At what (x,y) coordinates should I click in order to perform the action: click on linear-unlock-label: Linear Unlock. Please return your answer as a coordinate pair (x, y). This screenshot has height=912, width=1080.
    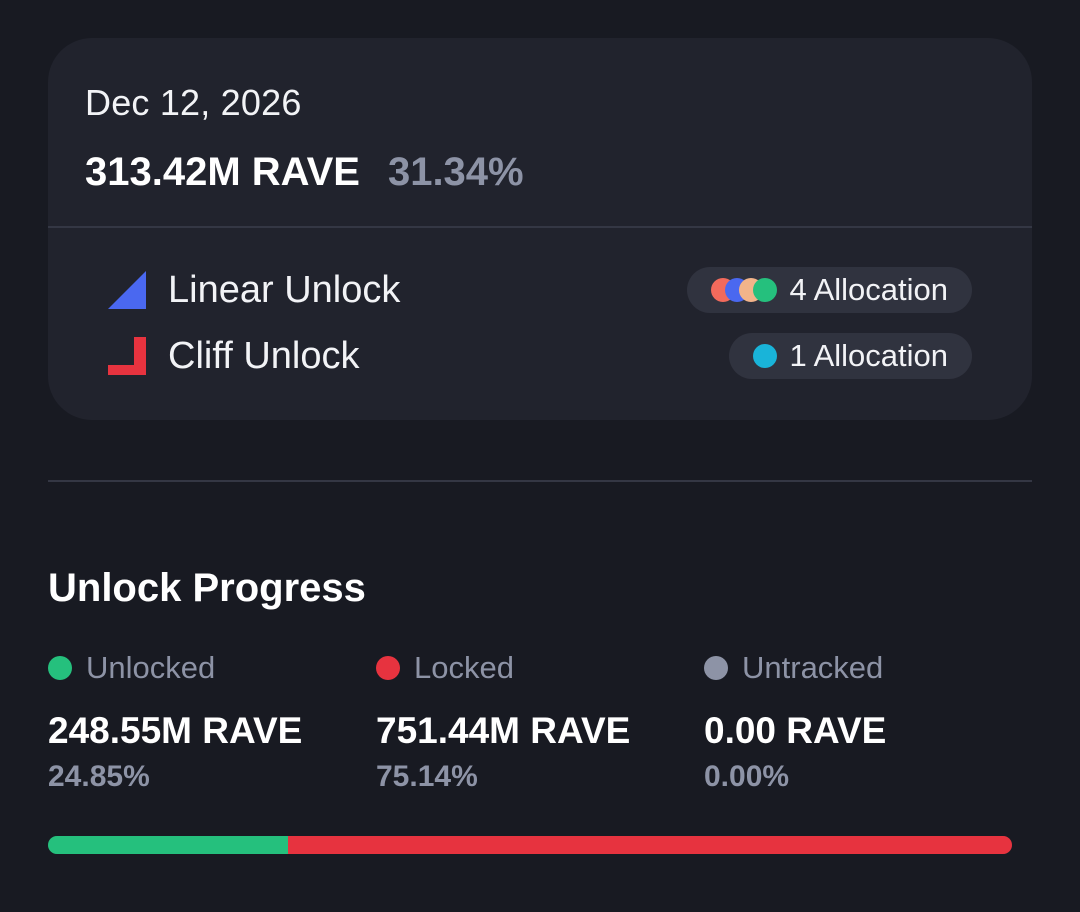
    Looking at the image, I should click on (284, 289).